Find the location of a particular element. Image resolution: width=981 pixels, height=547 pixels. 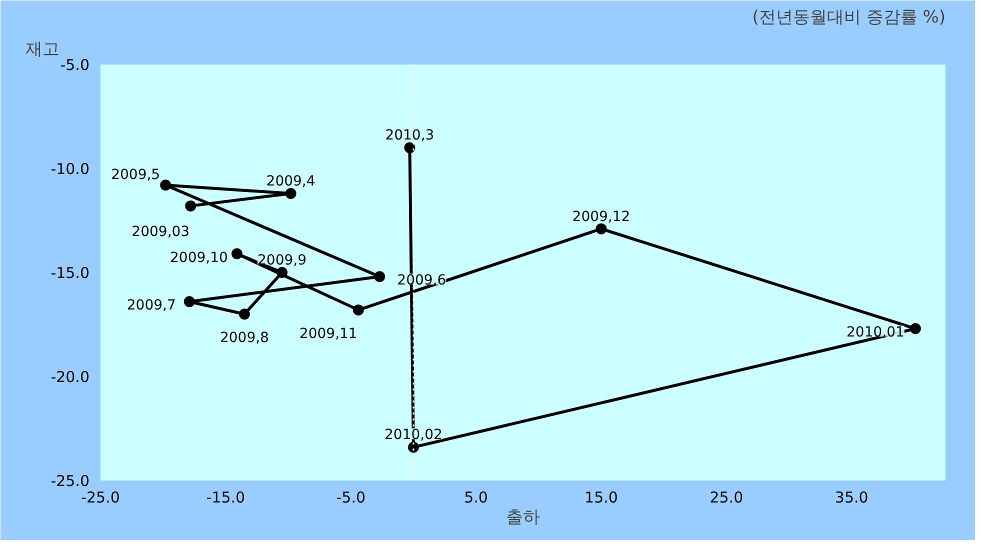

y-tick-label: -15.0 is located at coordinates (70, 273).